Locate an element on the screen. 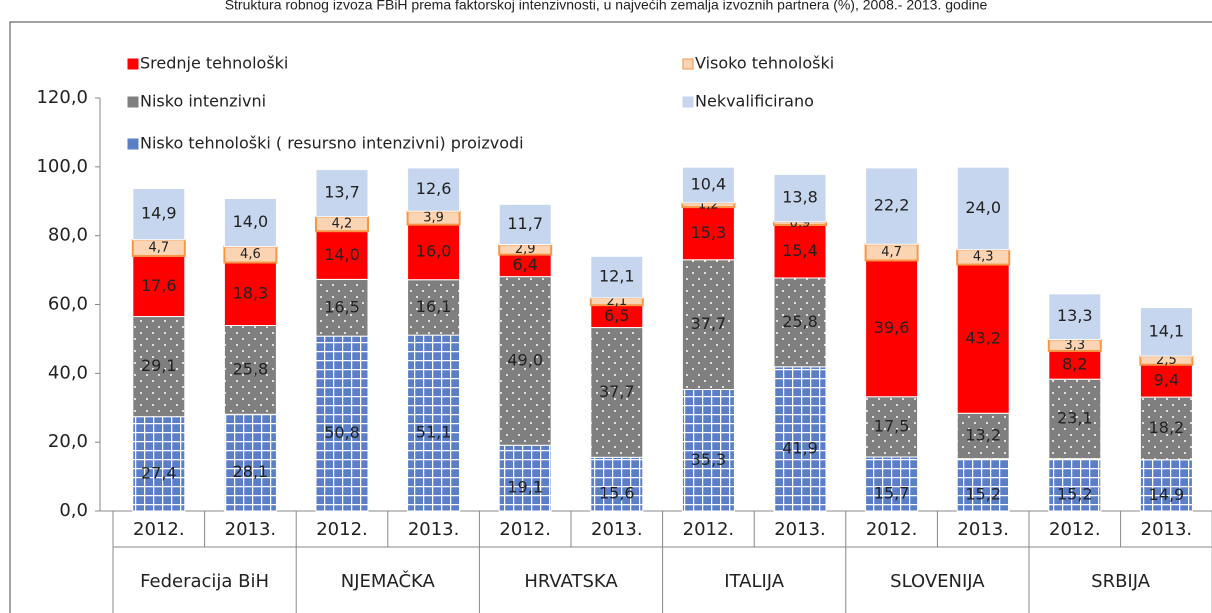 This screenshot has height=613, width=1212. legend-label: Nekvalificirano is located at coordinates (754, 101).